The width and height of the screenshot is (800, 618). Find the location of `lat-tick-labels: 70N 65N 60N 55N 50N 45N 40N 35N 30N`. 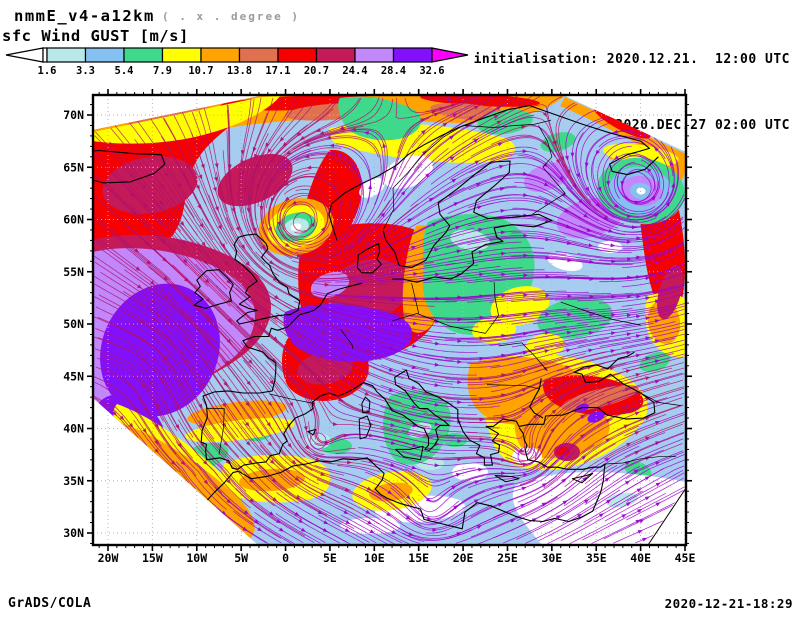

lat-tick-labels: 70N 65N 60N 55N 50N 45N 40N 35N 30N is located at coordinates (73, 324).